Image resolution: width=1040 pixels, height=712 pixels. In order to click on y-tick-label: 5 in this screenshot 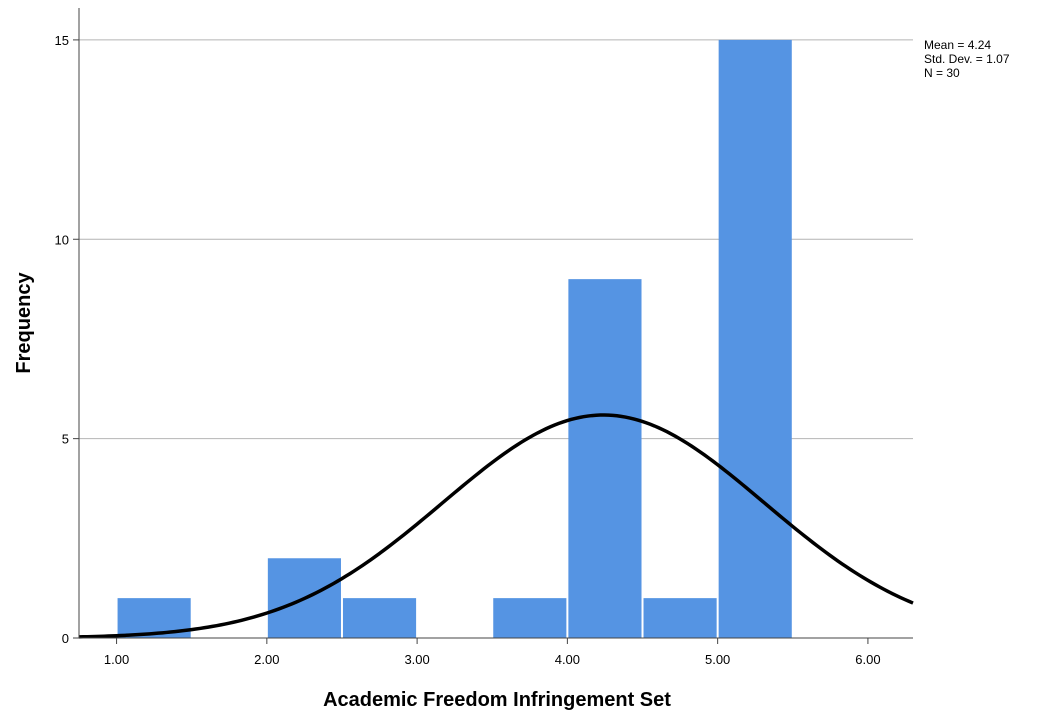, I will do `click(65, 439)`.